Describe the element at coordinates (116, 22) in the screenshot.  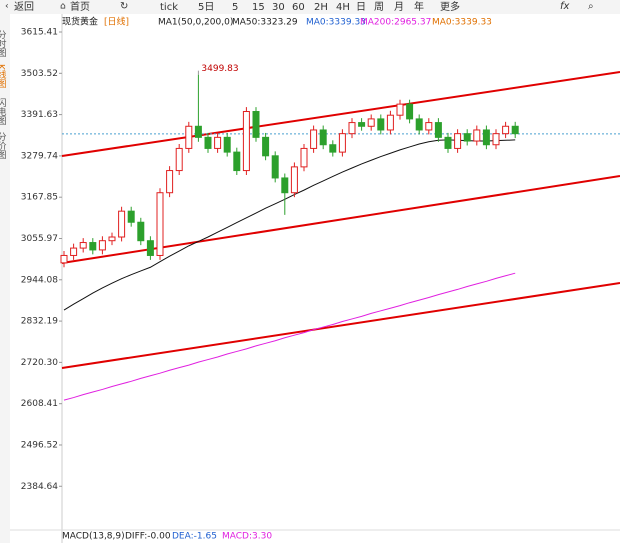
I see `legend-item: [日线]` at that location.